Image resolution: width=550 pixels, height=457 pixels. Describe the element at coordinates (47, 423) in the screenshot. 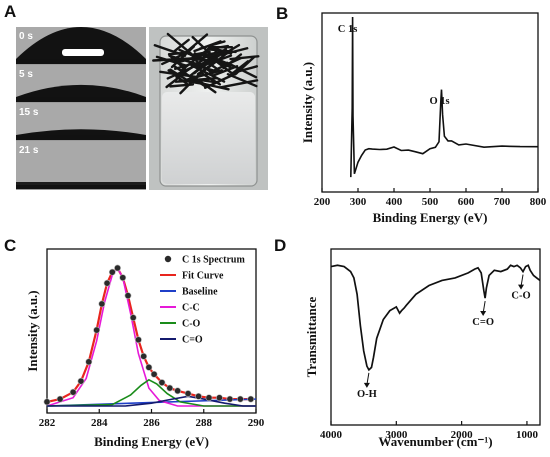

I see `x-tick-label: 282` at that location.